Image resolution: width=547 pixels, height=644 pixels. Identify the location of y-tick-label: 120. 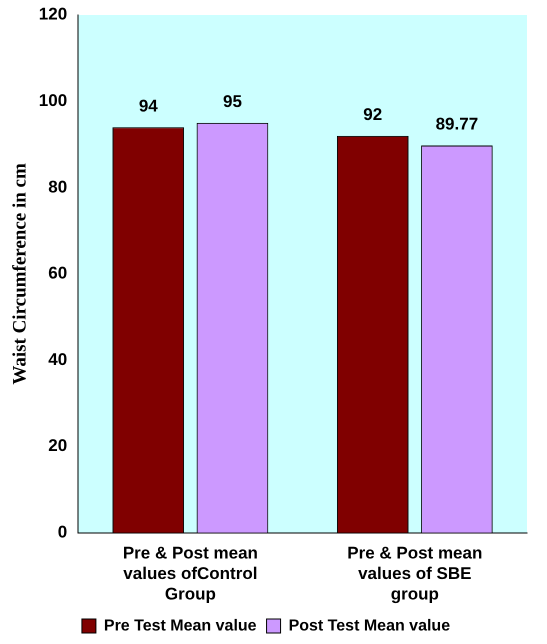
(53, 14).